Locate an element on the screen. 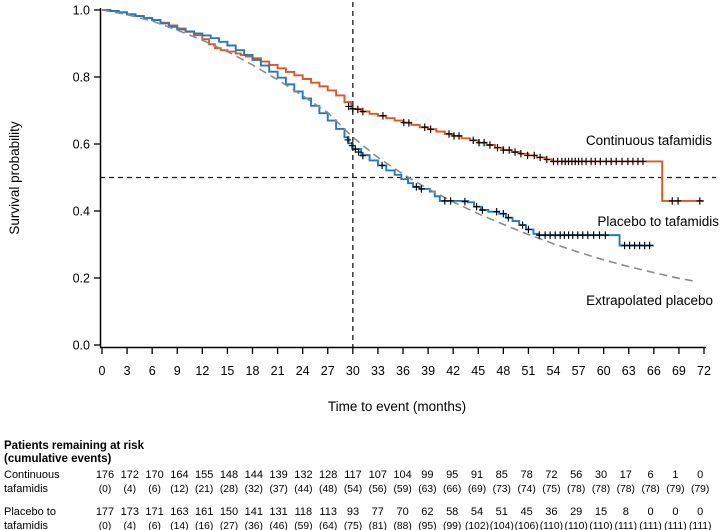  x-tick-label: 15 is located at coordinates (227, 371).